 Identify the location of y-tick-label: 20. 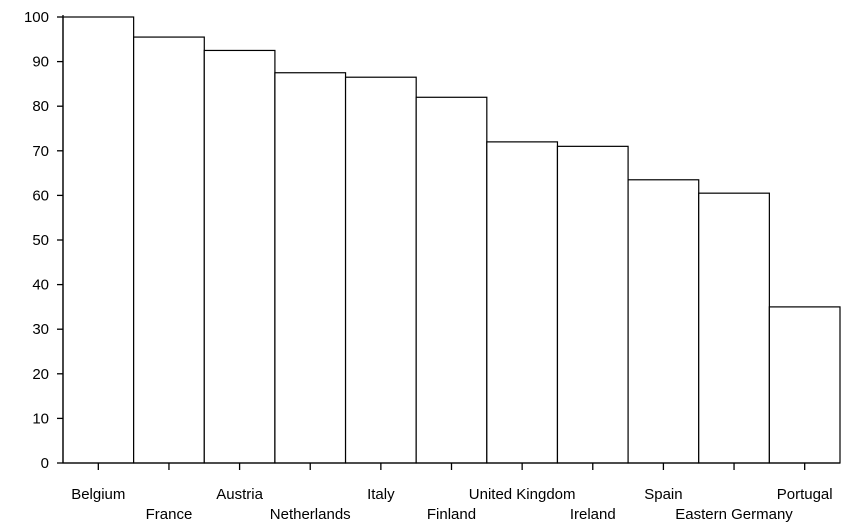
(40, 374).